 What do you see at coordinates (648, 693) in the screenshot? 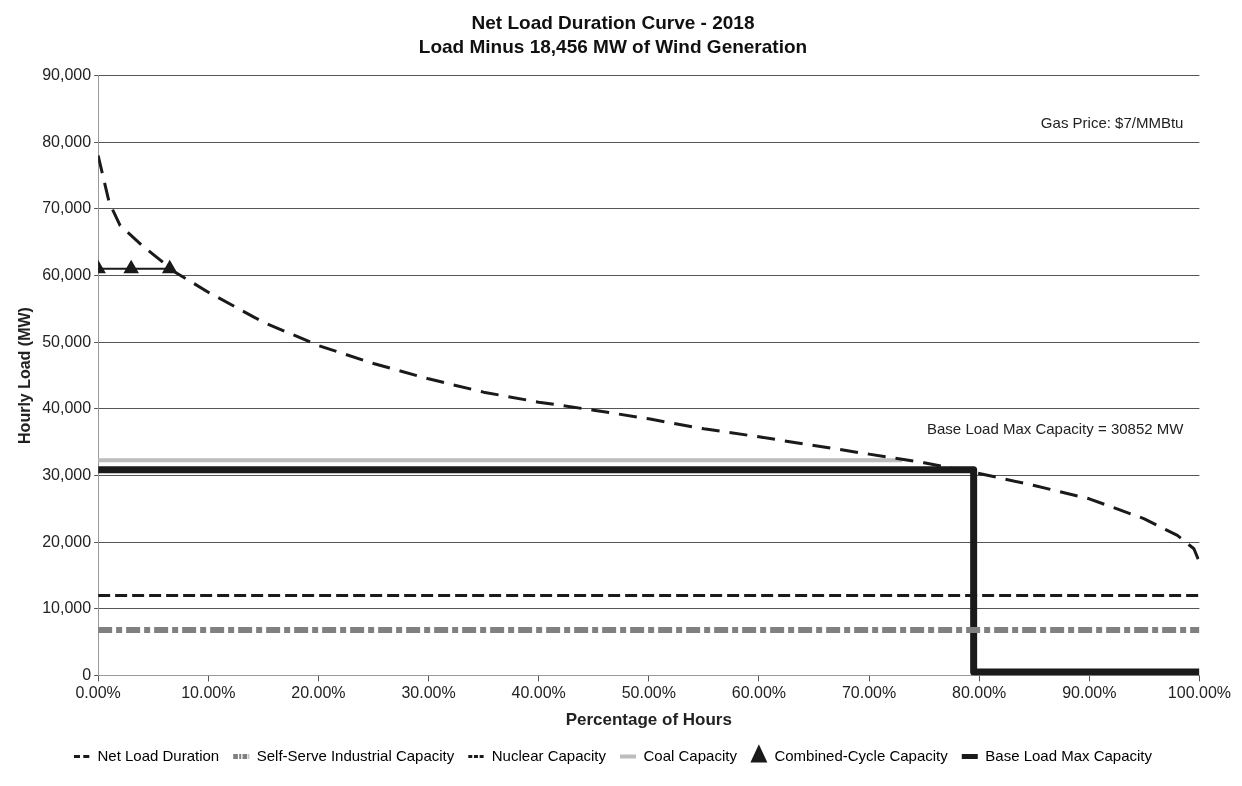
I see `x-tick-label: 50.00%` at bounding box center [648, 693].